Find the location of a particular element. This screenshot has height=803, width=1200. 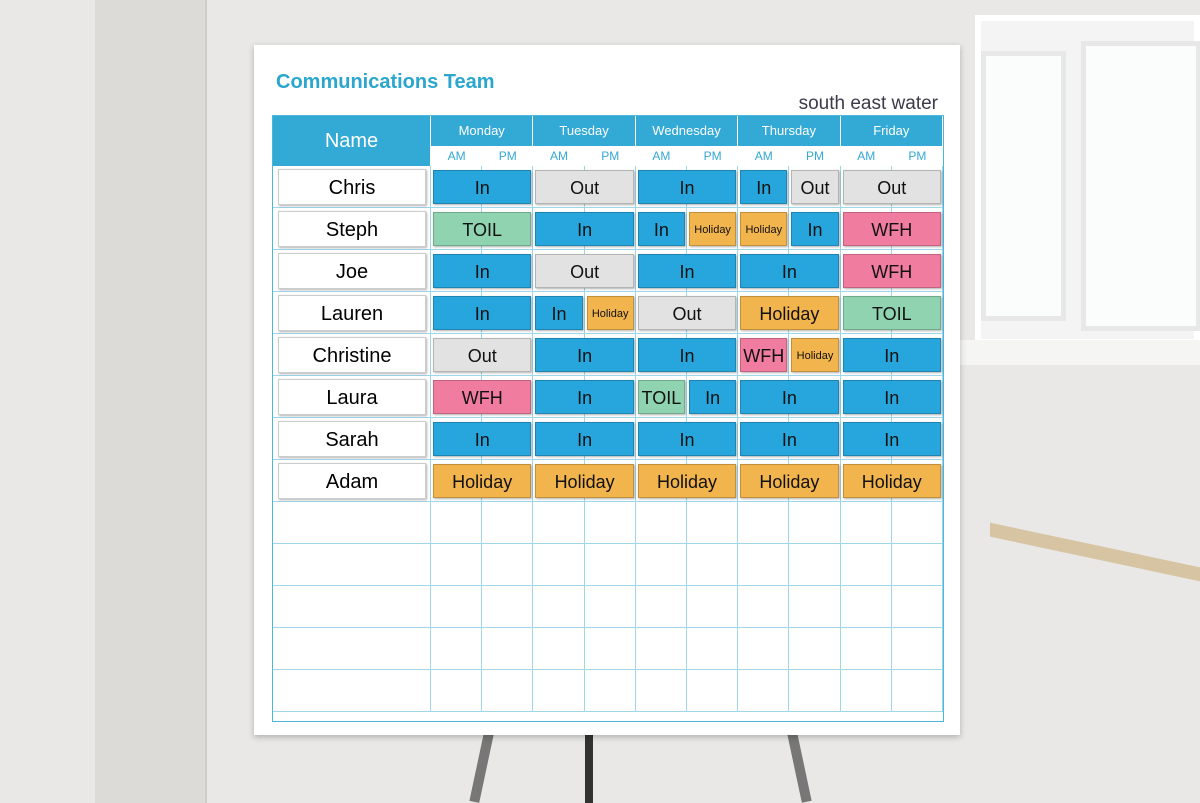

window-sill is located at coordinates (1080, 352).